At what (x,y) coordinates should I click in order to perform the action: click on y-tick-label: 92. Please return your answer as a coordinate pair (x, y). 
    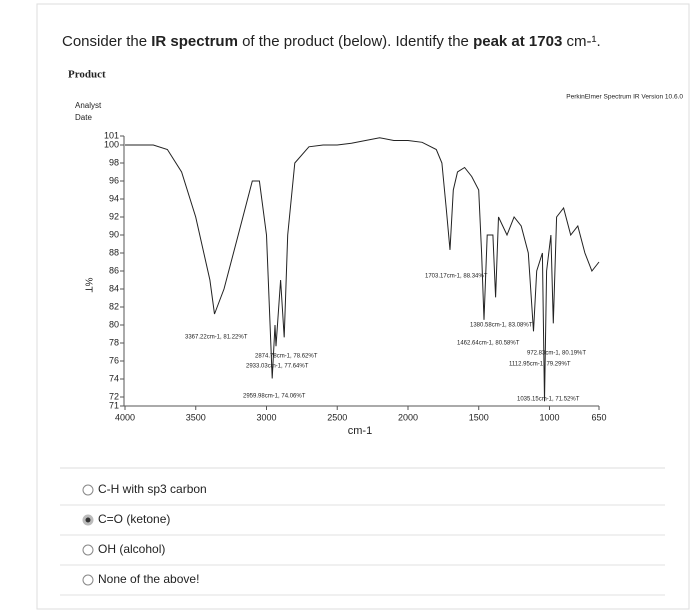
    Looking at the image, I should click on (114, 216).